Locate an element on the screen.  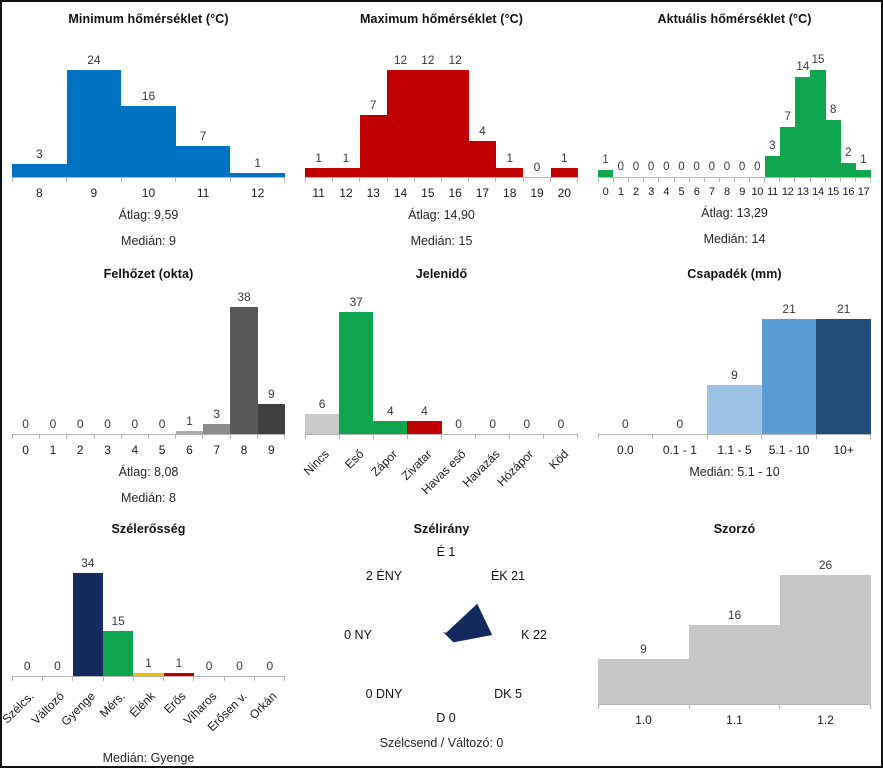
bar-column: 9 is located at coordinates (734, 401).